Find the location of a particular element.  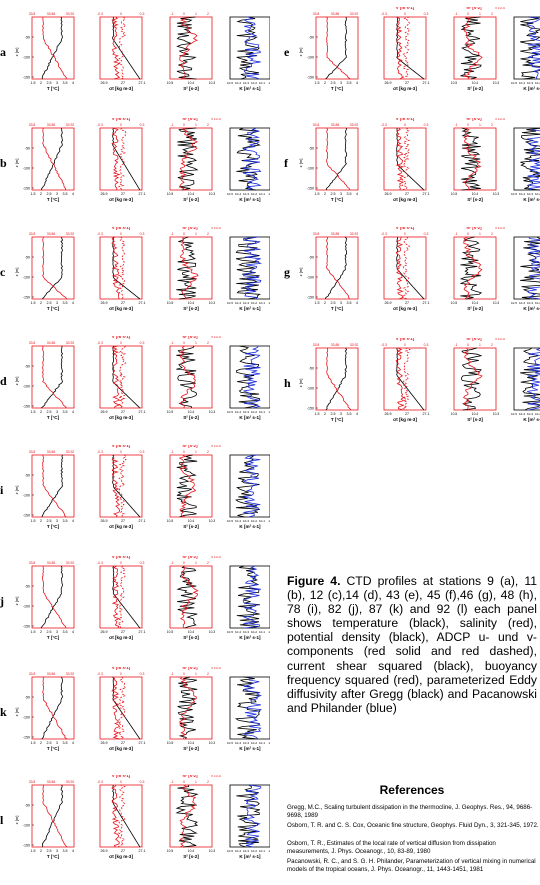

k-gregg-profile is located at coordinates (248, 377).